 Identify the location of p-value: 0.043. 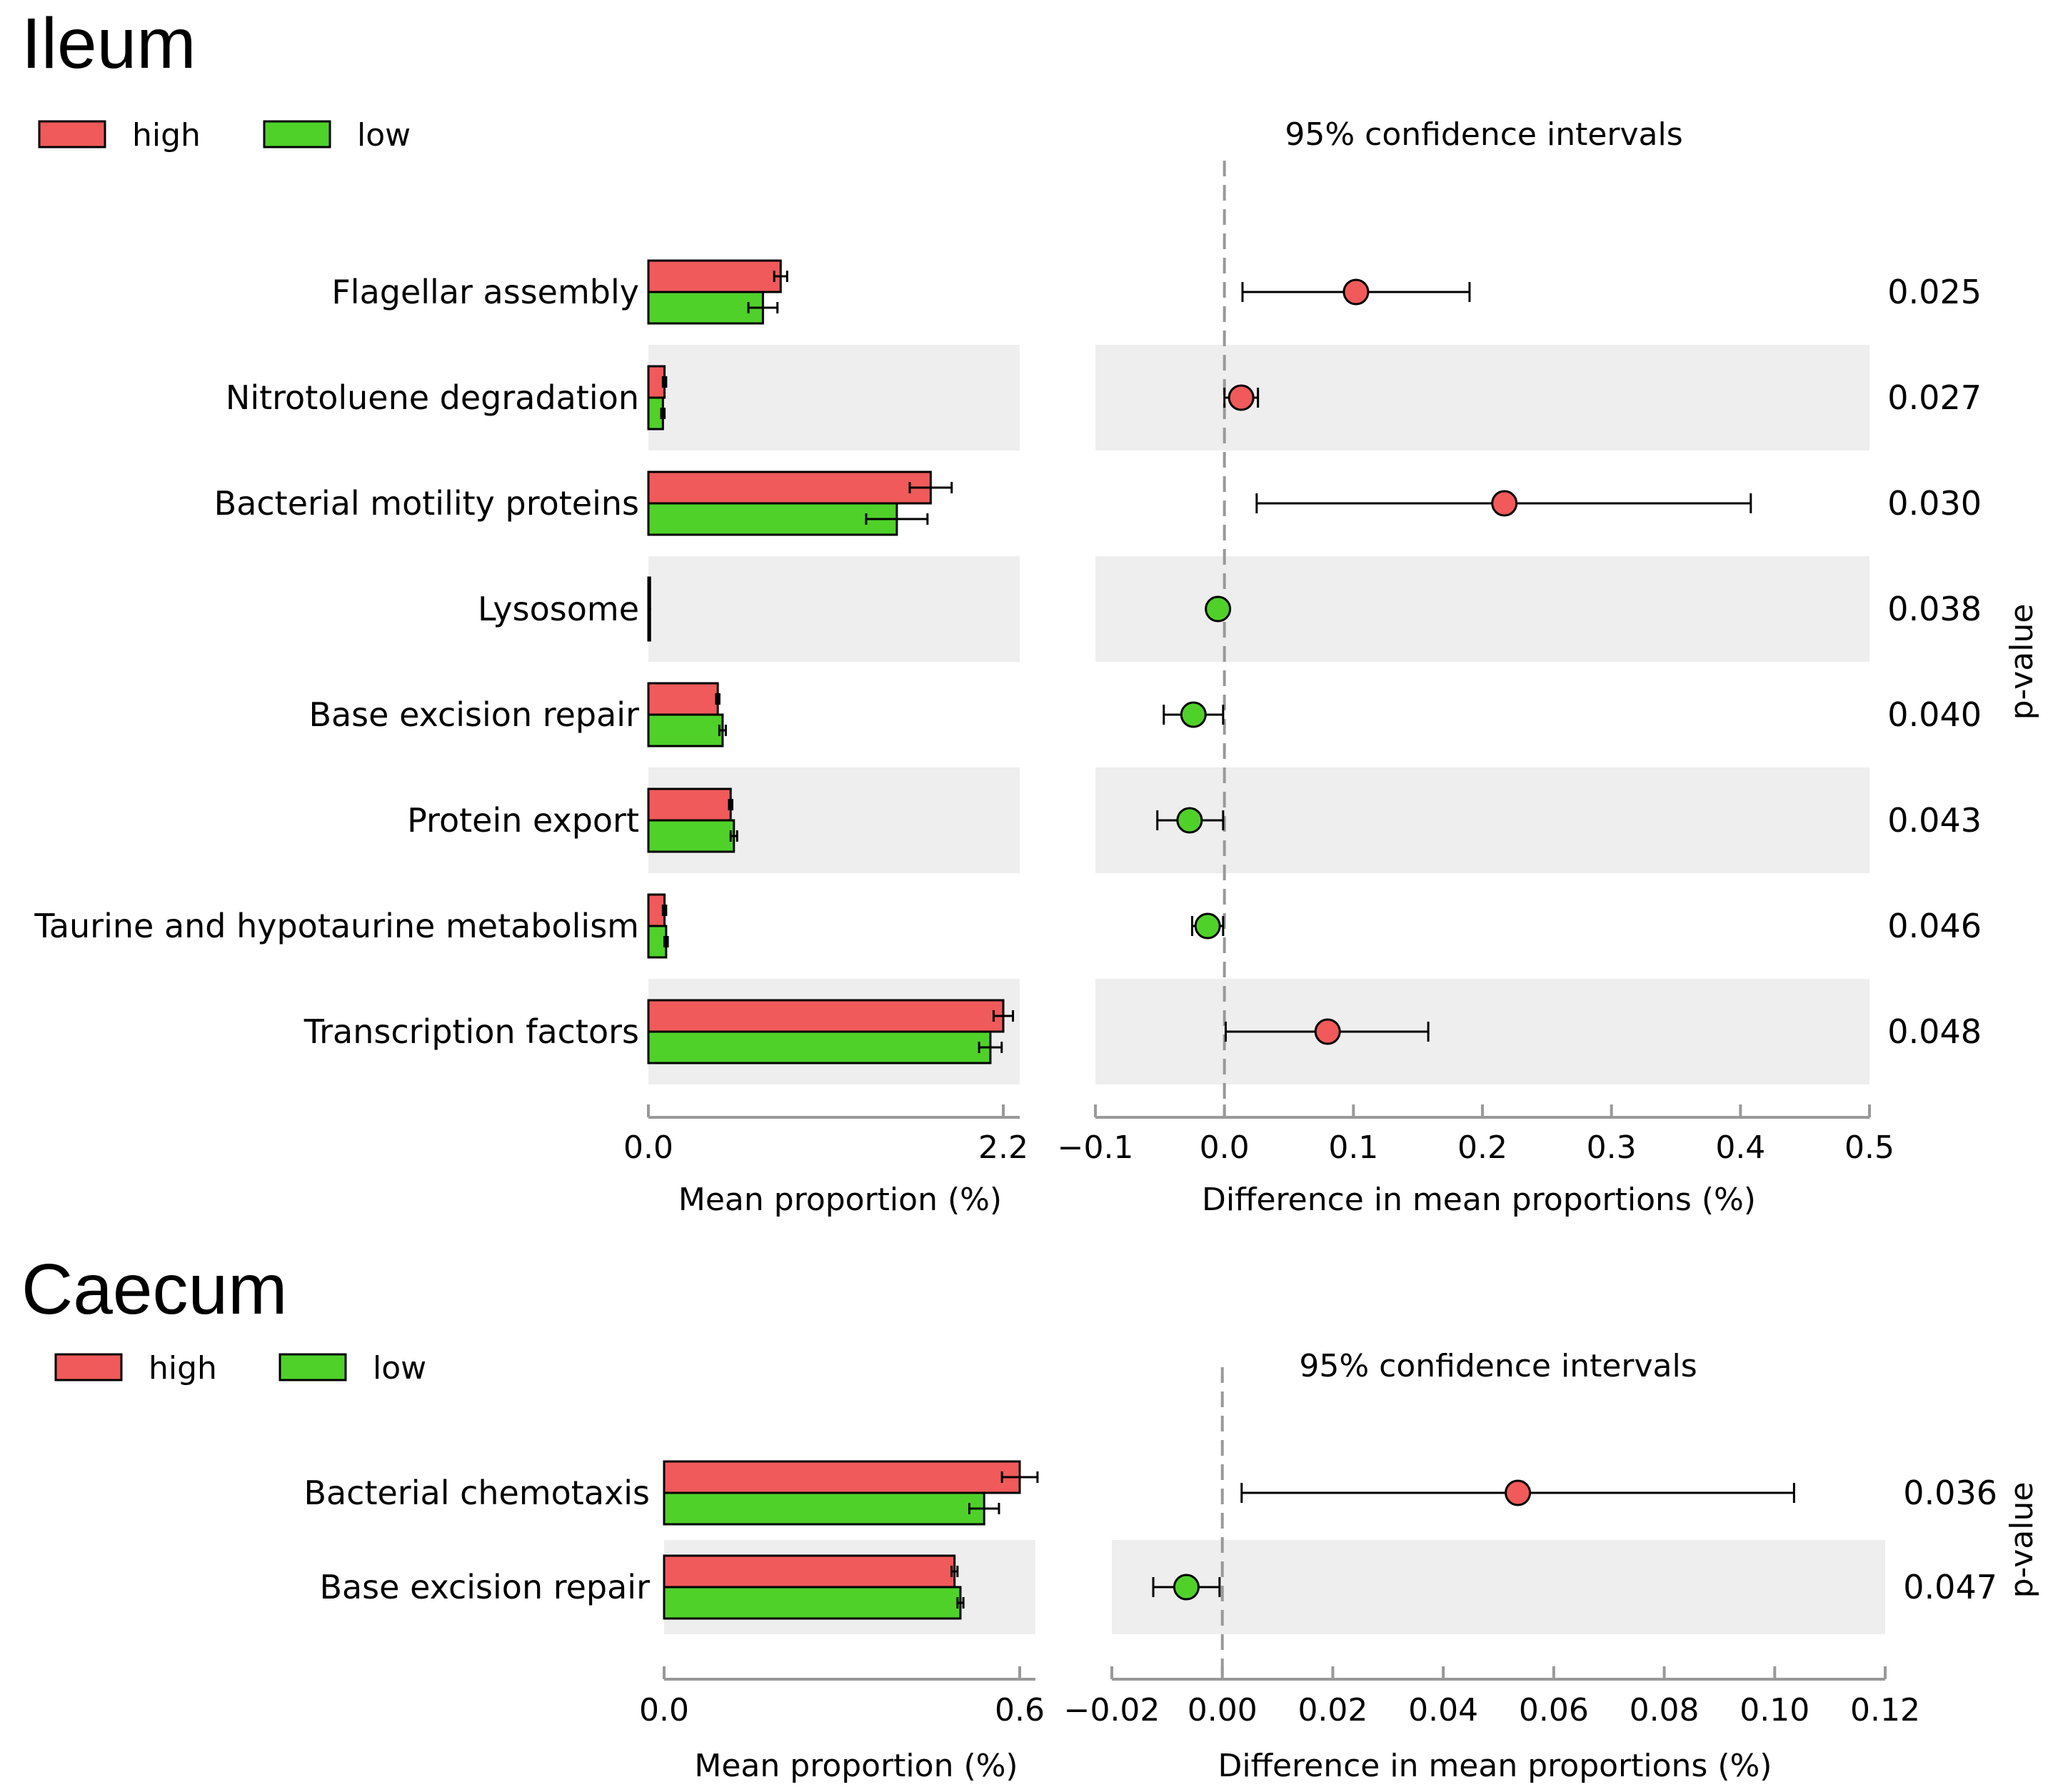
(1934, 820).